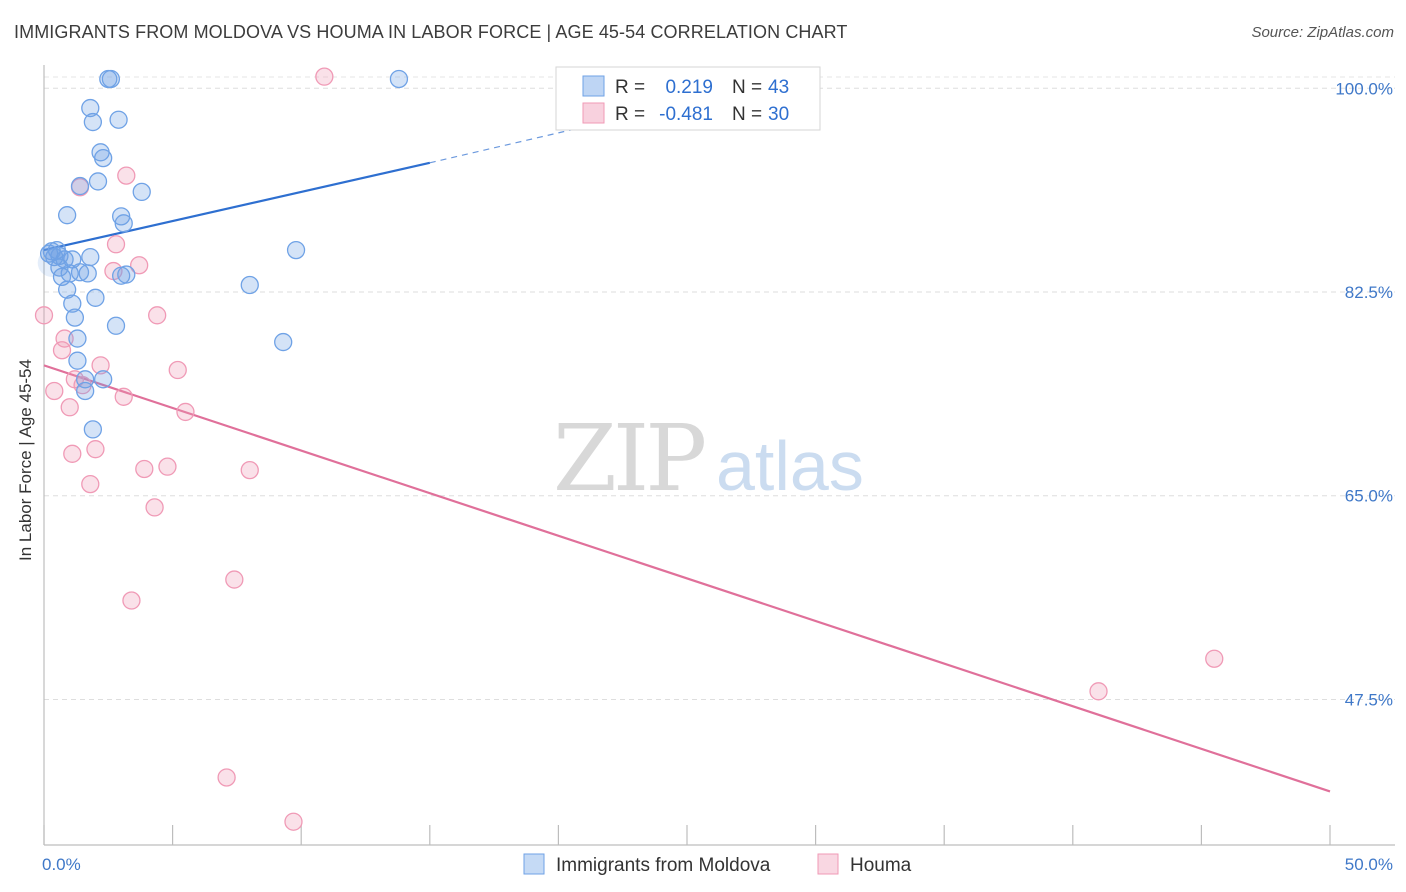 Image resolution: width=1406 pixels, height=892 pixels. I want to click on stats-r-value: -0.481, so click(686, 114).